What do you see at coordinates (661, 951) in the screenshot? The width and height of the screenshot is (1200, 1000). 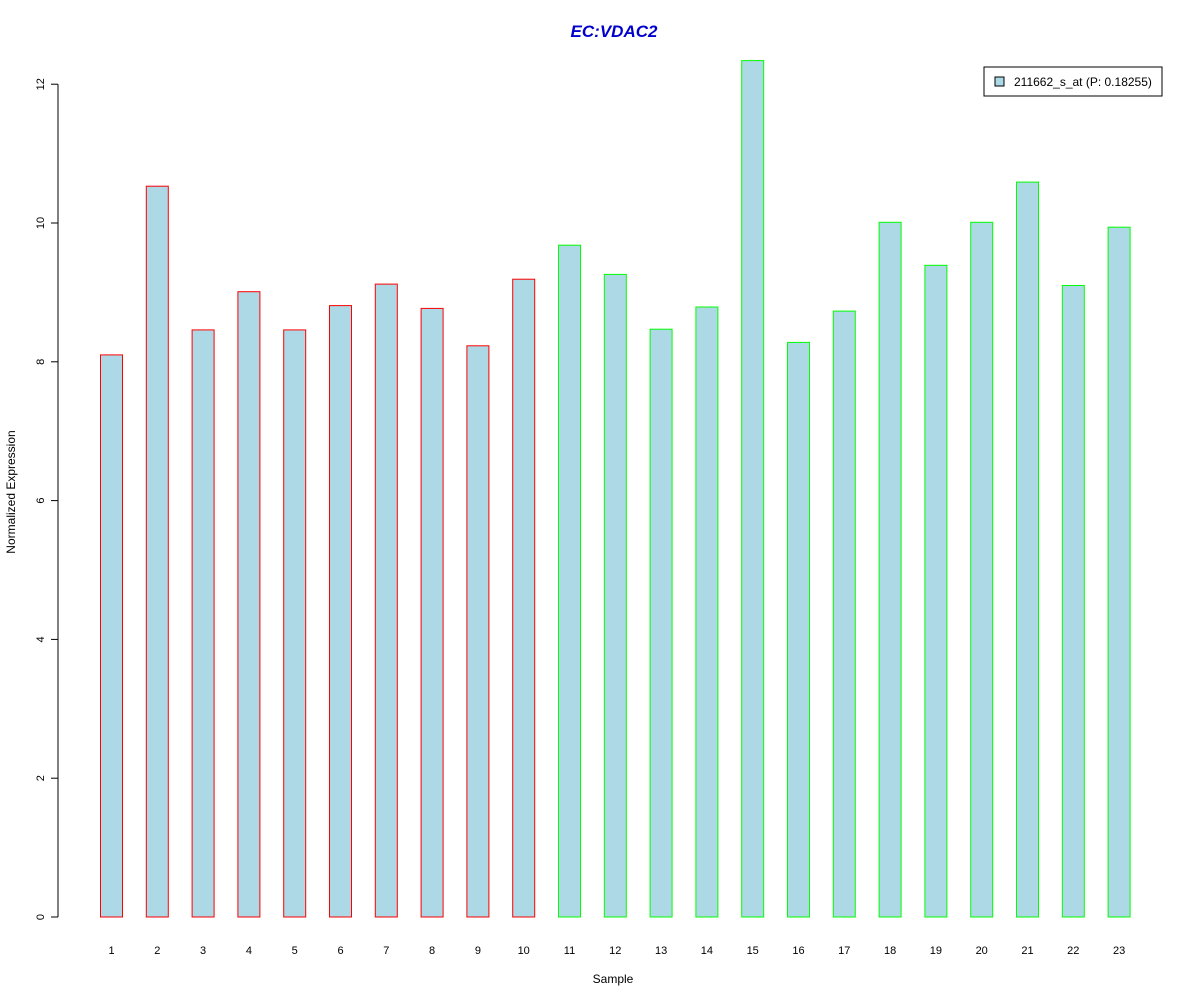 I see `x-tick-label: 13` at bounding box center [661, 951].